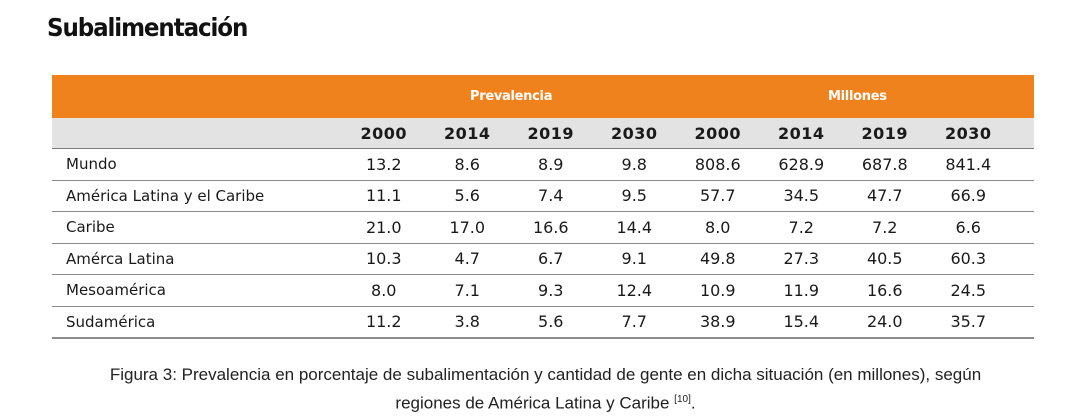 Image resolution: width=1091 pixels, height=420 pixels. I want to click on table-row: Caribe 21.0 17.0 16.6 14.4 8.0 7.2 7.2 6.6, so click(543, 228).